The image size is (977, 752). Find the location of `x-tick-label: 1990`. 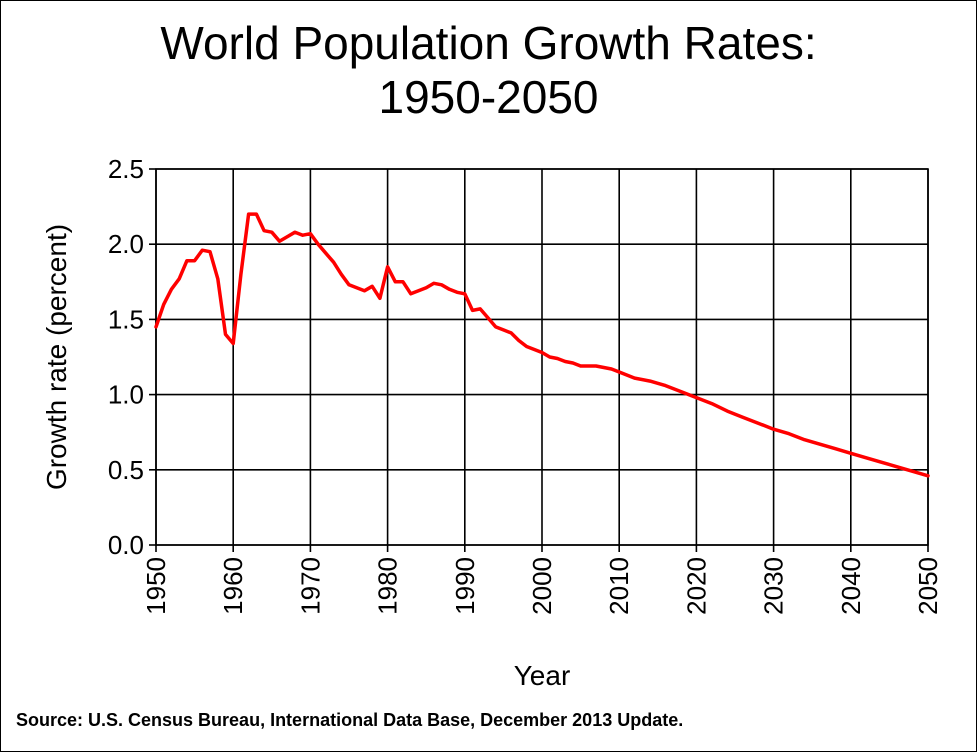

x-tick-label: 1990 is located at coordinates (465, 586).